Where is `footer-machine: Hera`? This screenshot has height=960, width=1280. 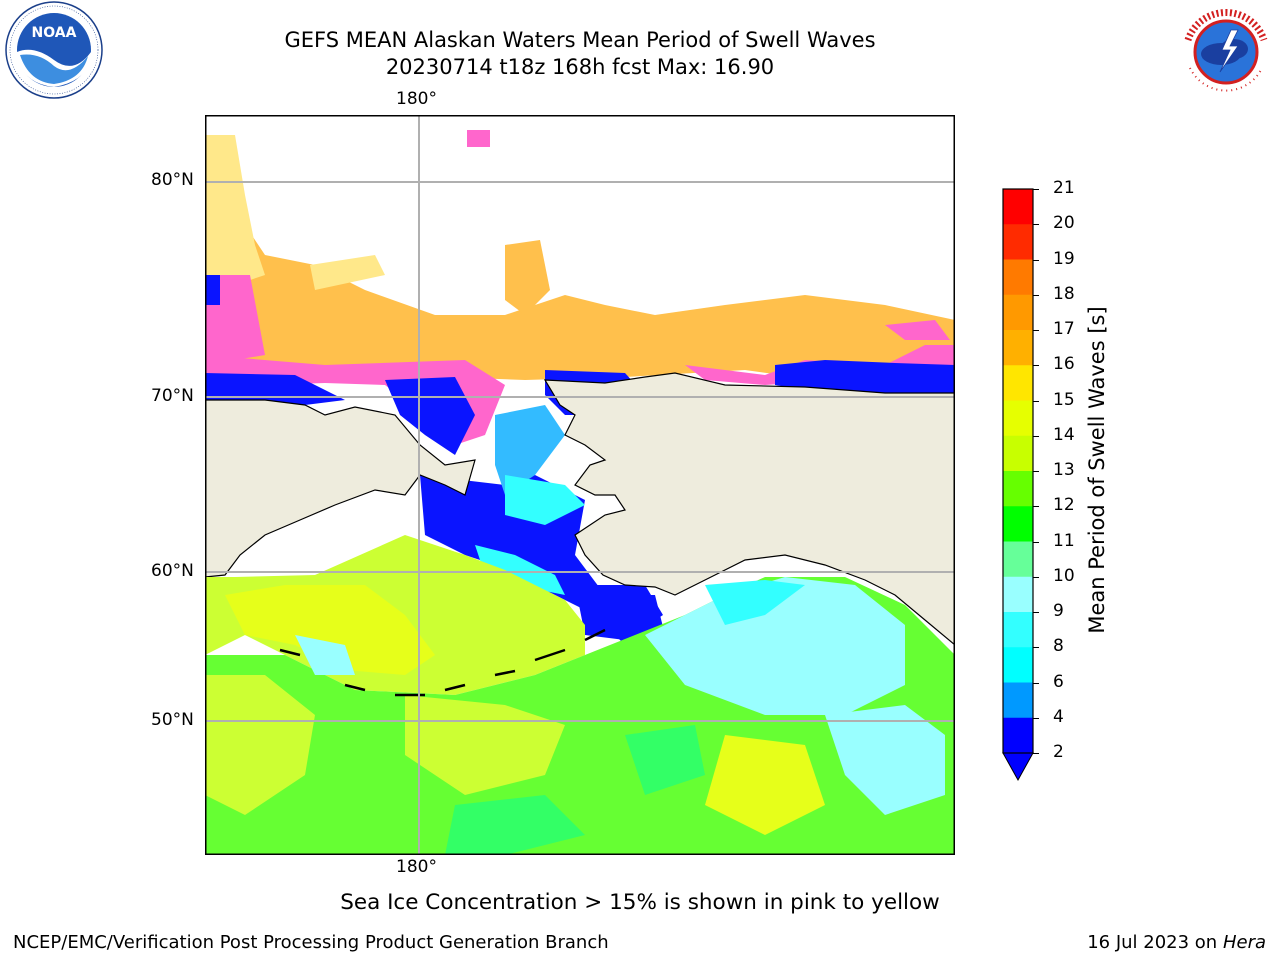
footer-machine: Hera is located at coordinates (1244, 942).